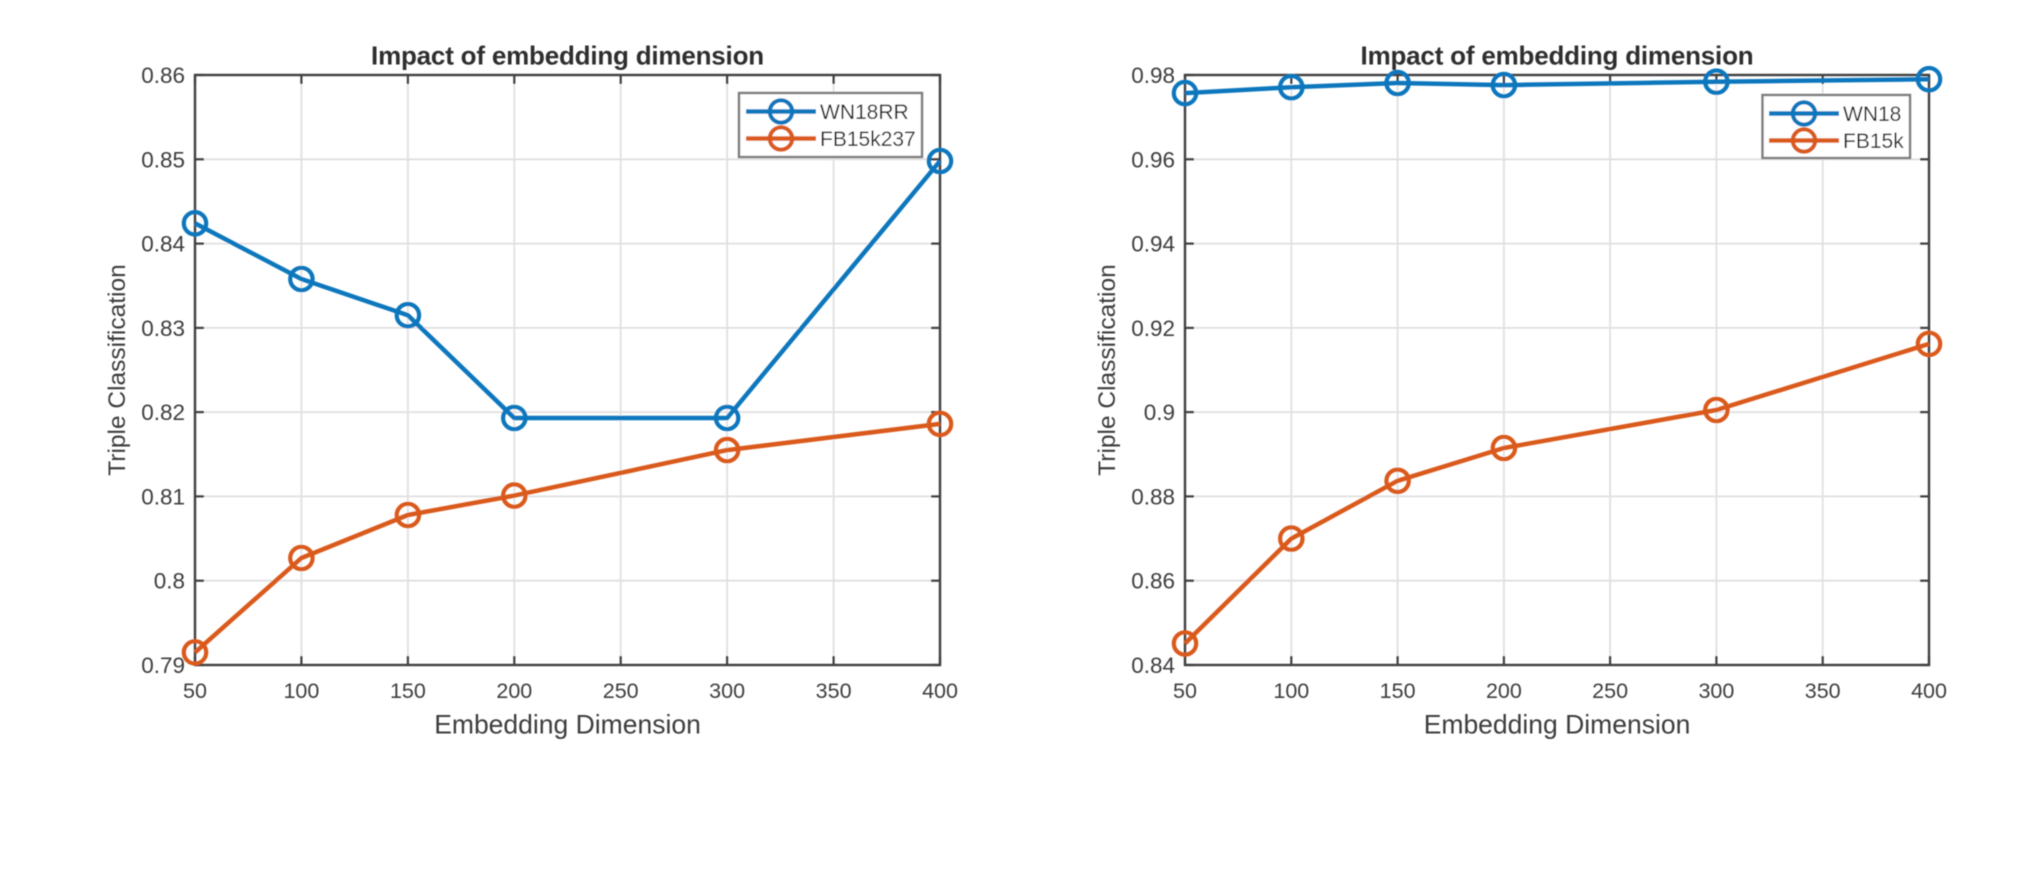 Image resolution: width=2044 pixels, height=888 pixels. What do you see at coordinates (163, 328) in the screenshot?
I see `svg-text: 0.83` at bounding box center [163, 328].